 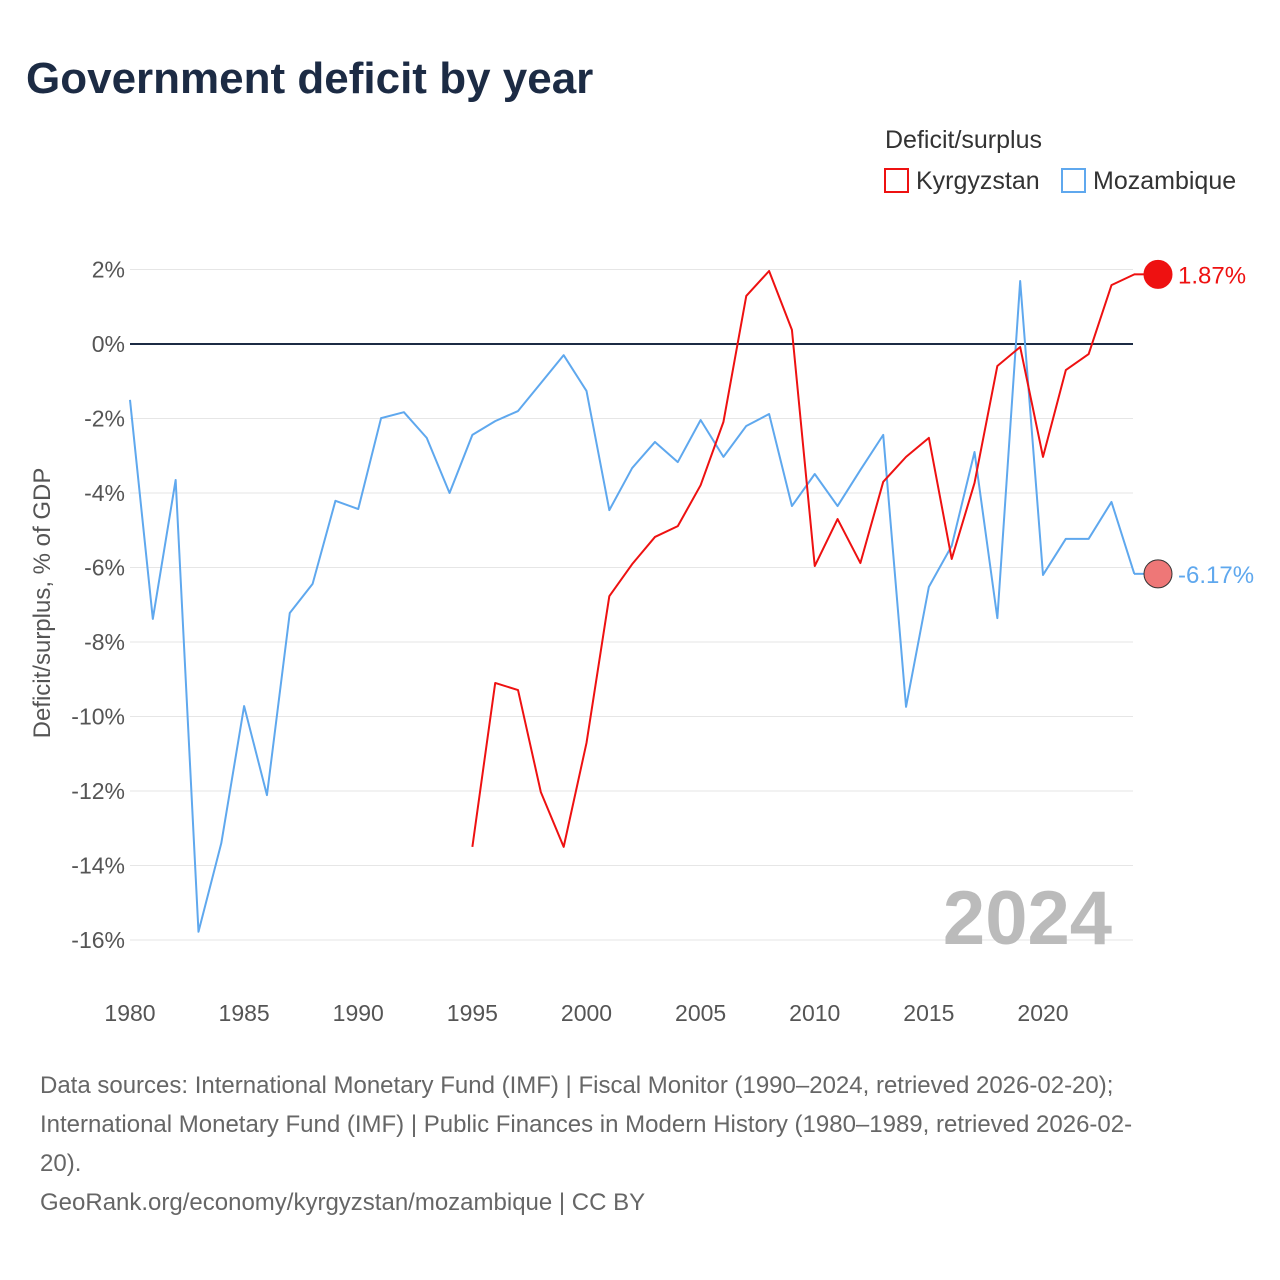 I want to click on x-tick-label: 2015, so click(x=928, y=1013).